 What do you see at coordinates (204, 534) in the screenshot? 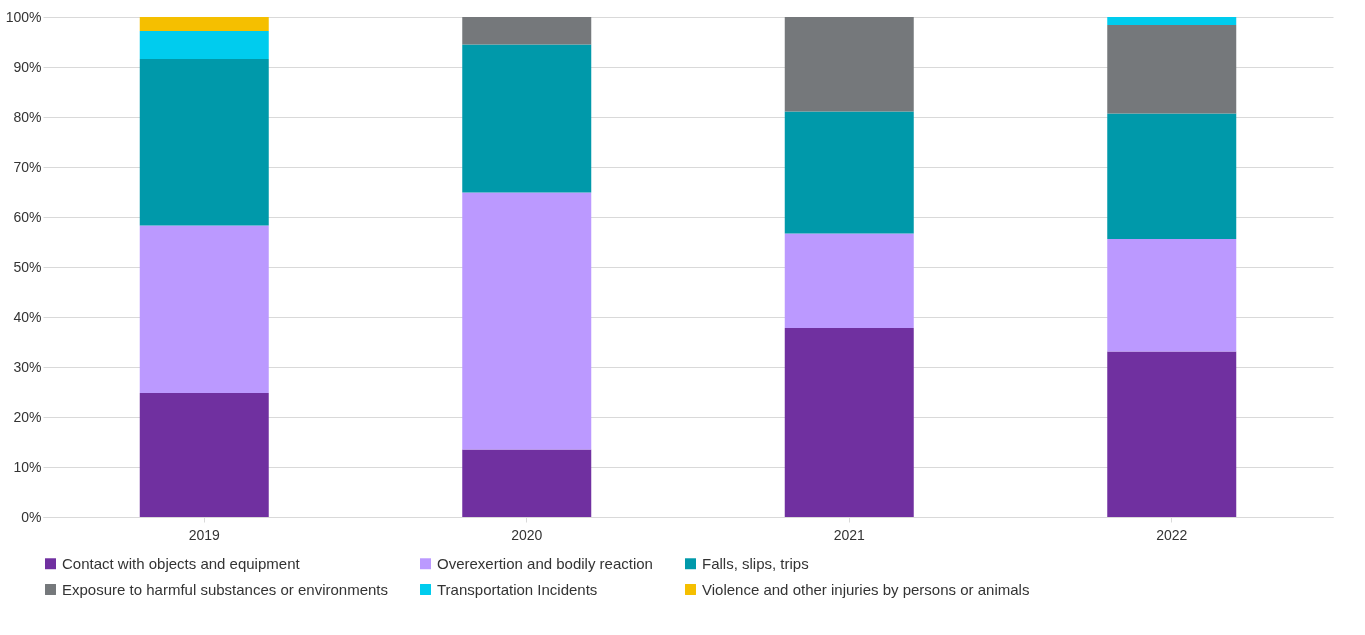
I see `x-tick-label: 2019` at bounding box center [204, 534].